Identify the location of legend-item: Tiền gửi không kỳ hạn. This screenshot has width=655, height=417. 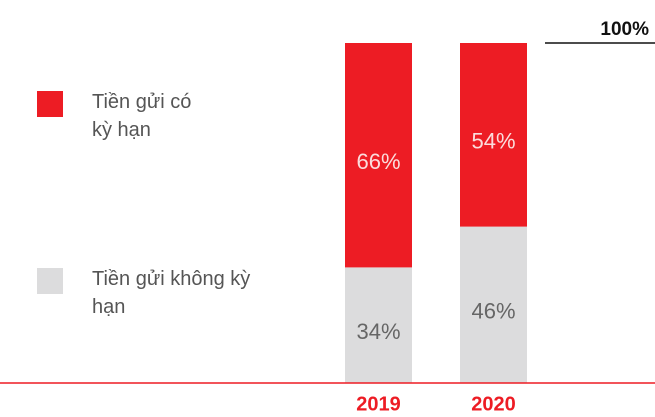
(154, 293).